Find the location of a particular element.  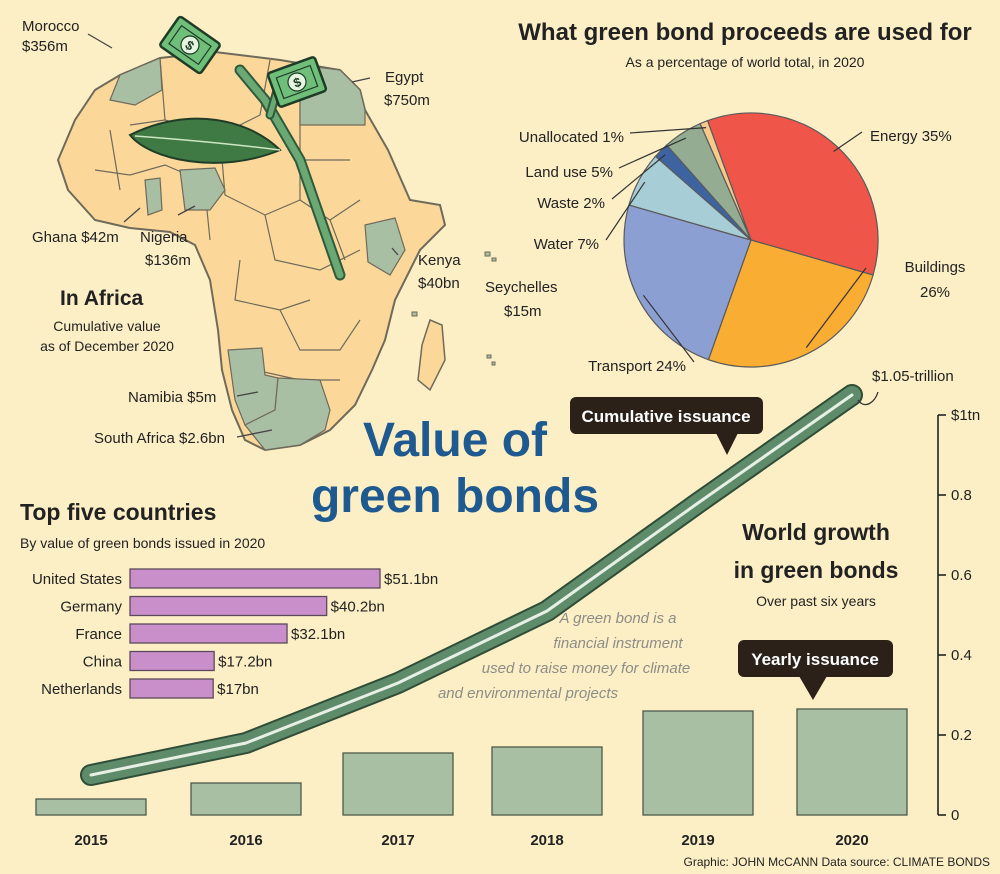

south-africa-shape is located at coordinates (287, 414).